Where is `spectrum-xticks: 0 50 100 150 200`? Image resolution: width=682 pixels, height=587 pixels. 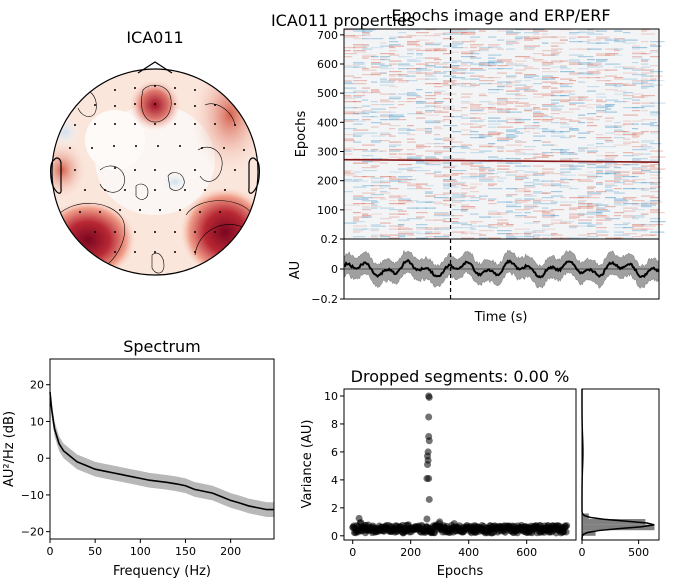 spectrum-xticks: 0 50 100 150 200 is located at coordinates (144, 548).